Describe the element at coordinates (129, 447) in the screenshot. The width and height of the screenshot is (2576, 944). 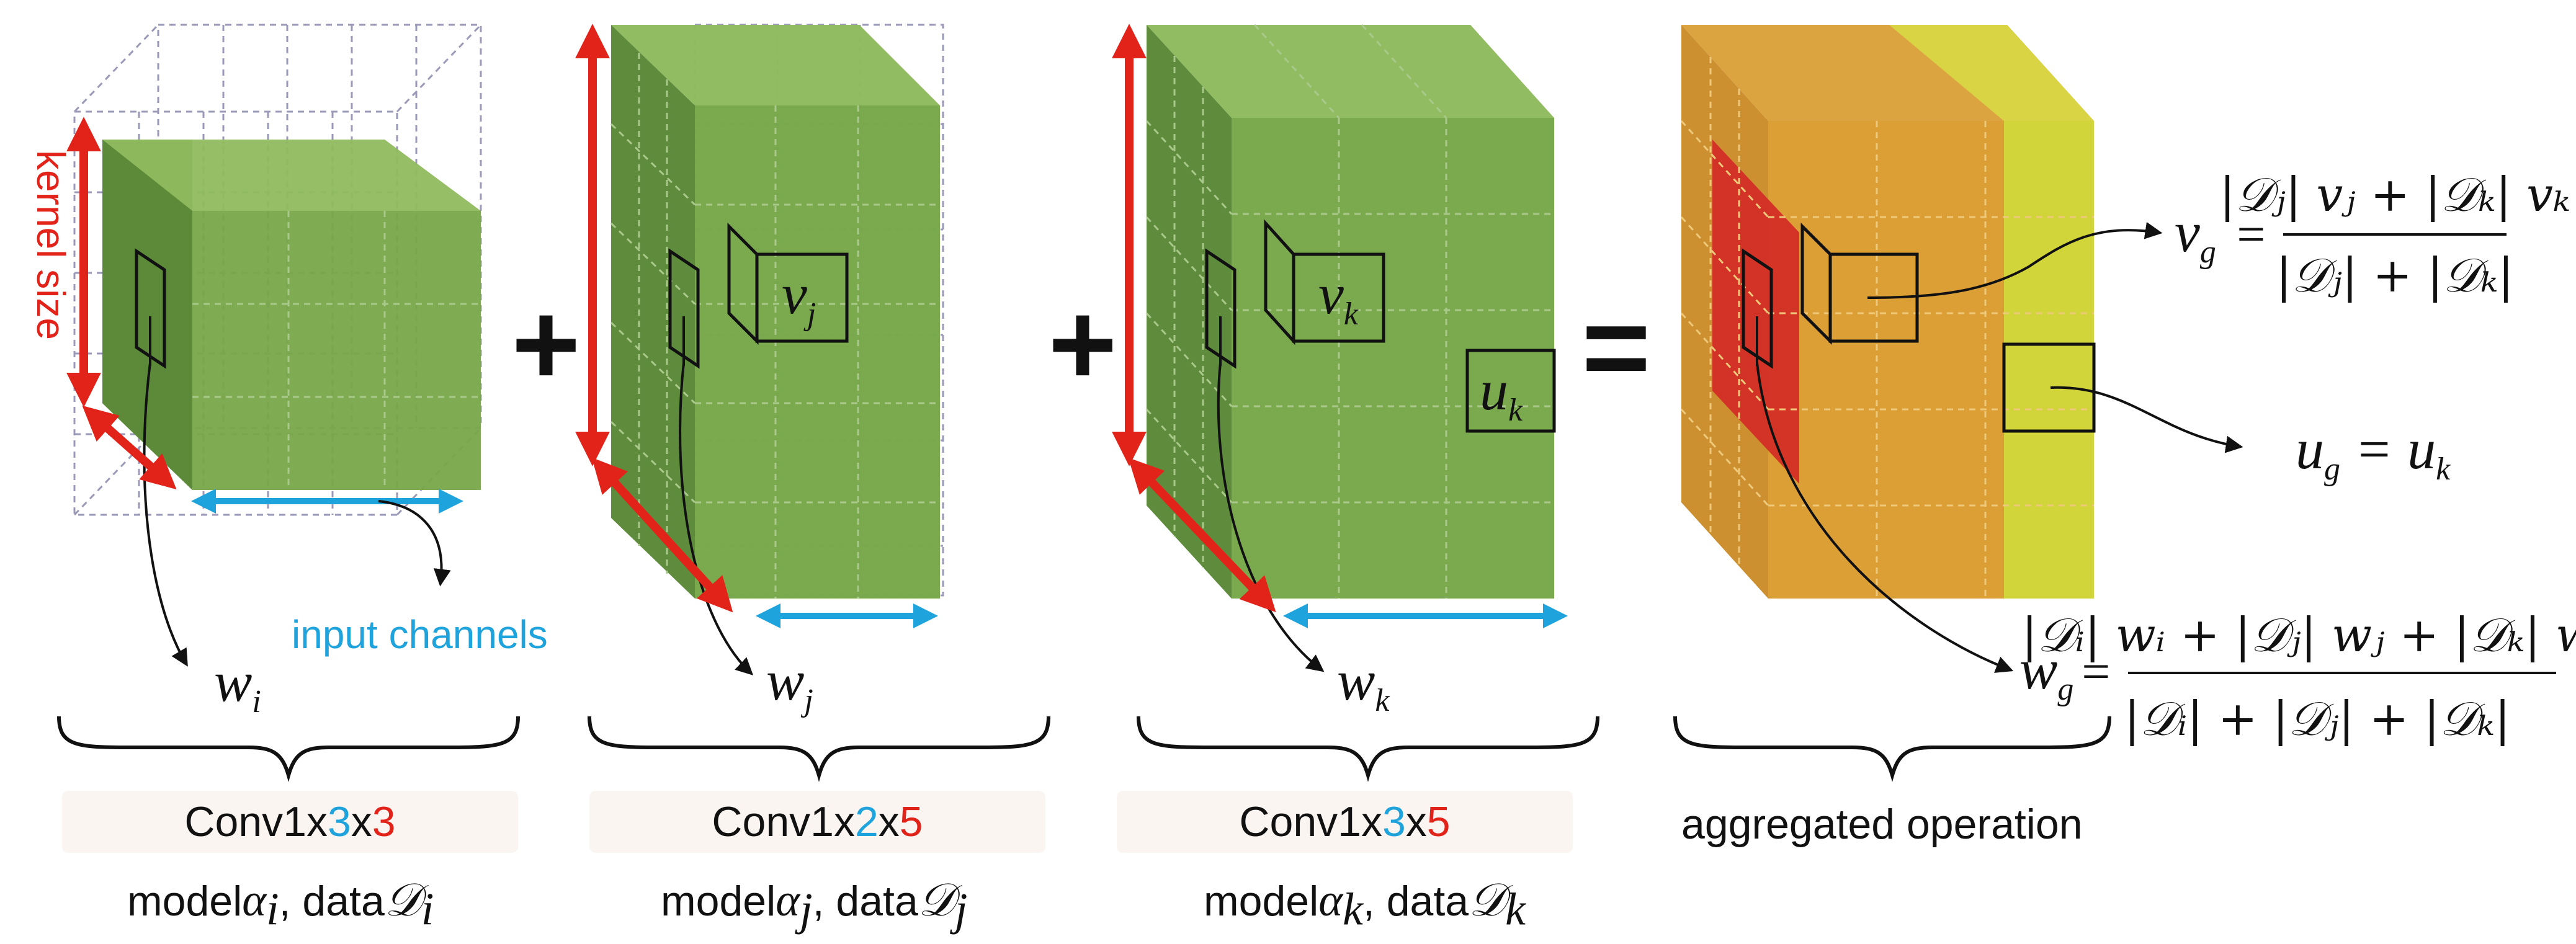
I see `kernel-size-diagonal-arrow` at that location.